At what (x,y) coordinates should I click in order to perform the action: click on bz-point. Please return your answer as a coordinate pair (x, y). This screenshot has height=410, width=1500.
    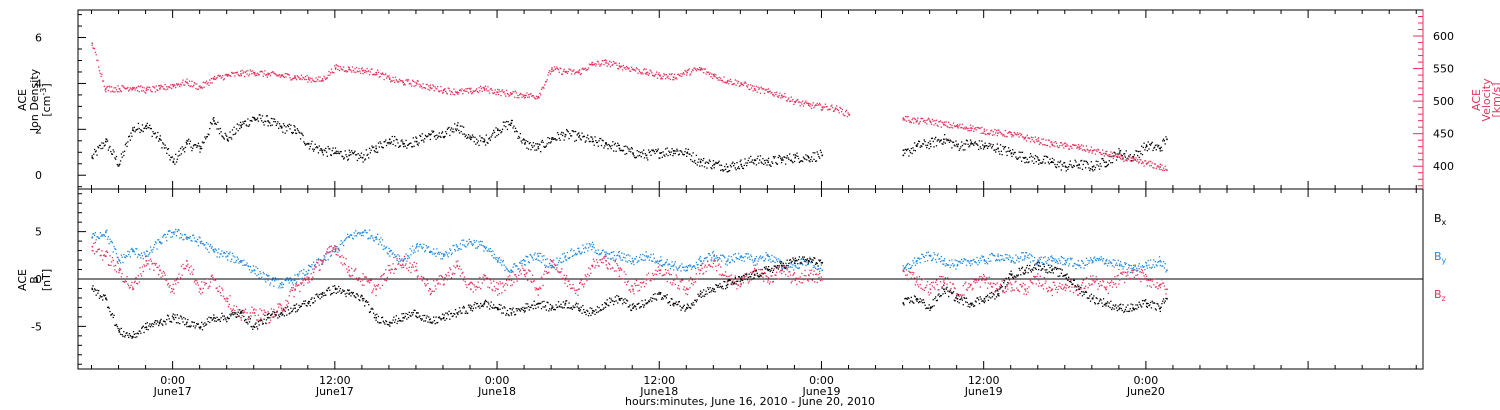
    Looking at the image, I should click on (538, 289).